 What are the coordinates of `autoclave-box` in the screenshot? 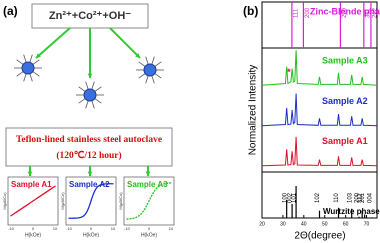 It's located at (89, 147).